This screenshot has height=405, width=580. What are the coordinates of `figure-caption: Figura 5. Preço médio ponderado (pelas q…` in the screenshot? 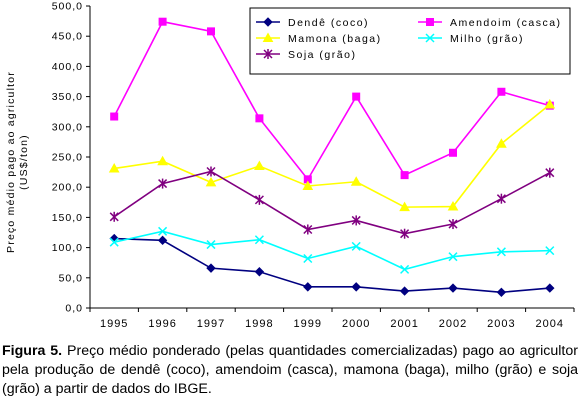 It's located at (290, 370).